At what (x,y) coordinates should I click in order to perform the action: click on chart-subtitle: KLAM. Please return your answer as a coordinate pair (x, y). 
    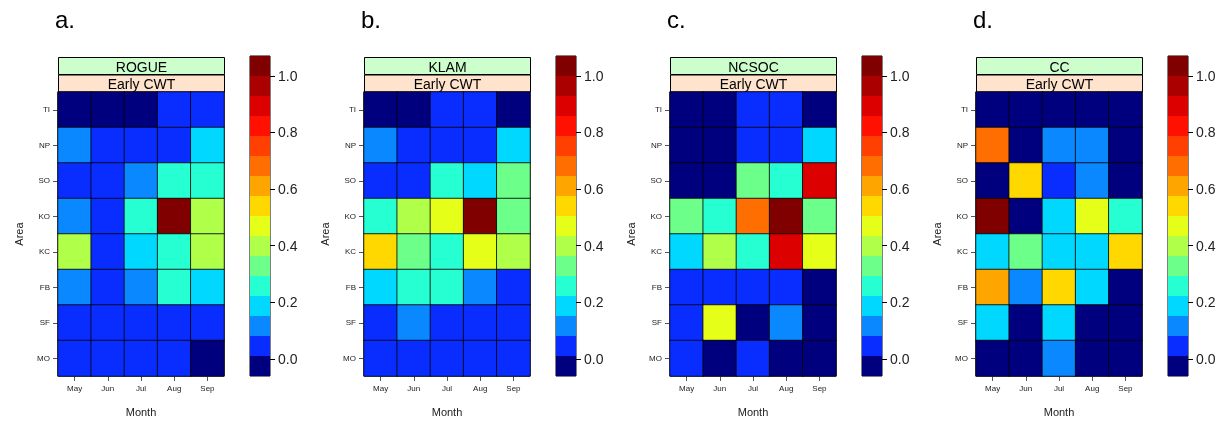
    Looking at the image, I should click on (447, 66).